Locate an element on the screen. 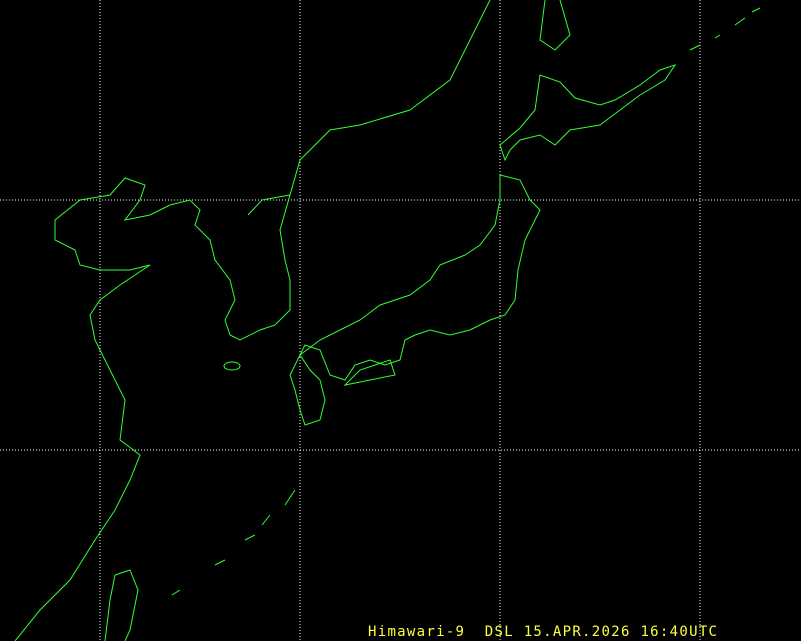 The image size is (801, 641). coast-taiwan is located at coordinates (121, 605).